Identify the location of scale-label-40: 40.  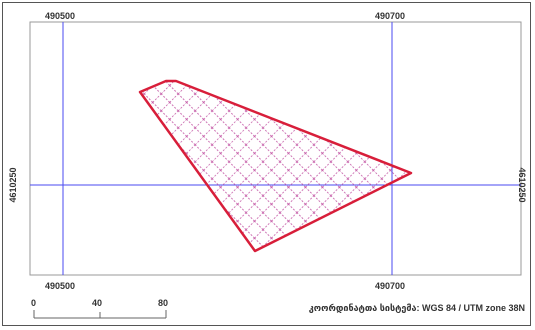
(97, 303).